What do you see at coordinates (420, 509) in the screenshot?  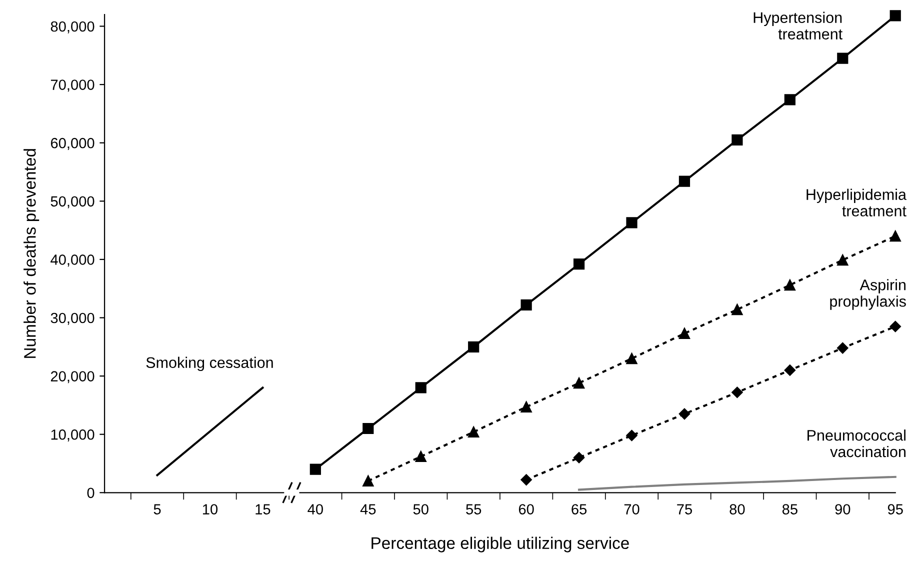 I see `x-tick-label: 50` at bounding box center [420, 509].